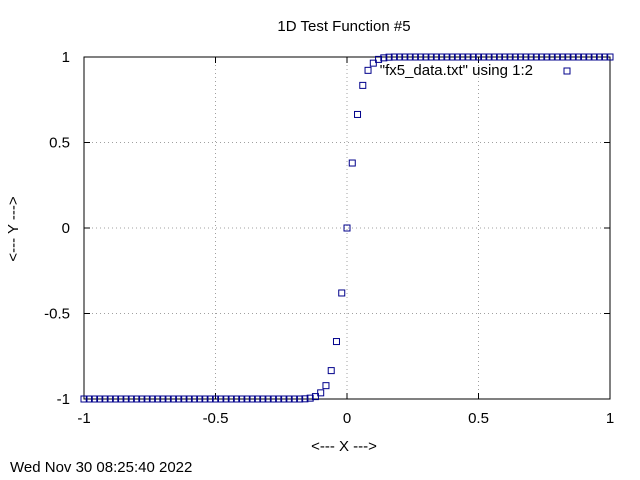 The image size is (640, 480). Describe the element at coordinates (610, 418) in the screenshot. I see `x-tick-label: 1` at that location.